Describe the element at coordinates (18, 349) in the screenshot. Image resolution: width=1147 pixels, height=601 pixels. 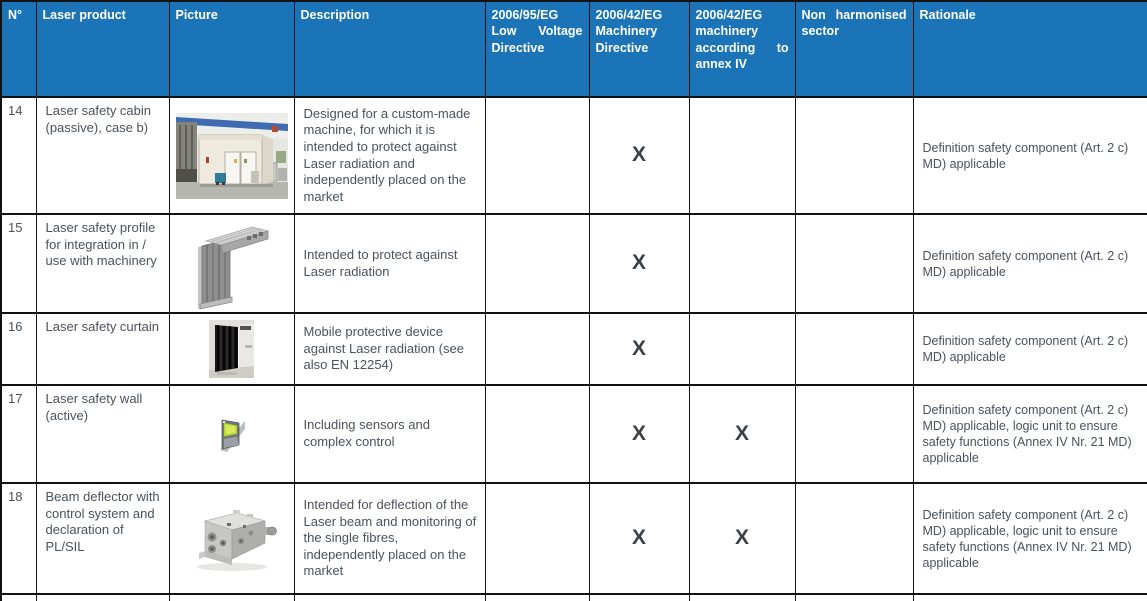
I see `cell-no: 16` at that location.